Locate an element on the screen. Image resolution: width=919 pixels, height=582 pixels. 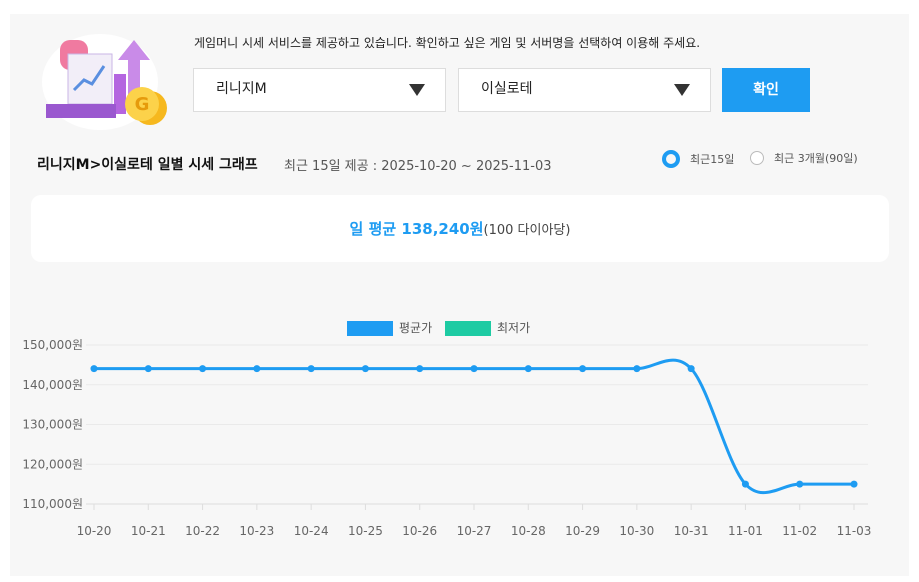
game-value: 리니지M is located at coordinates (241, 89).